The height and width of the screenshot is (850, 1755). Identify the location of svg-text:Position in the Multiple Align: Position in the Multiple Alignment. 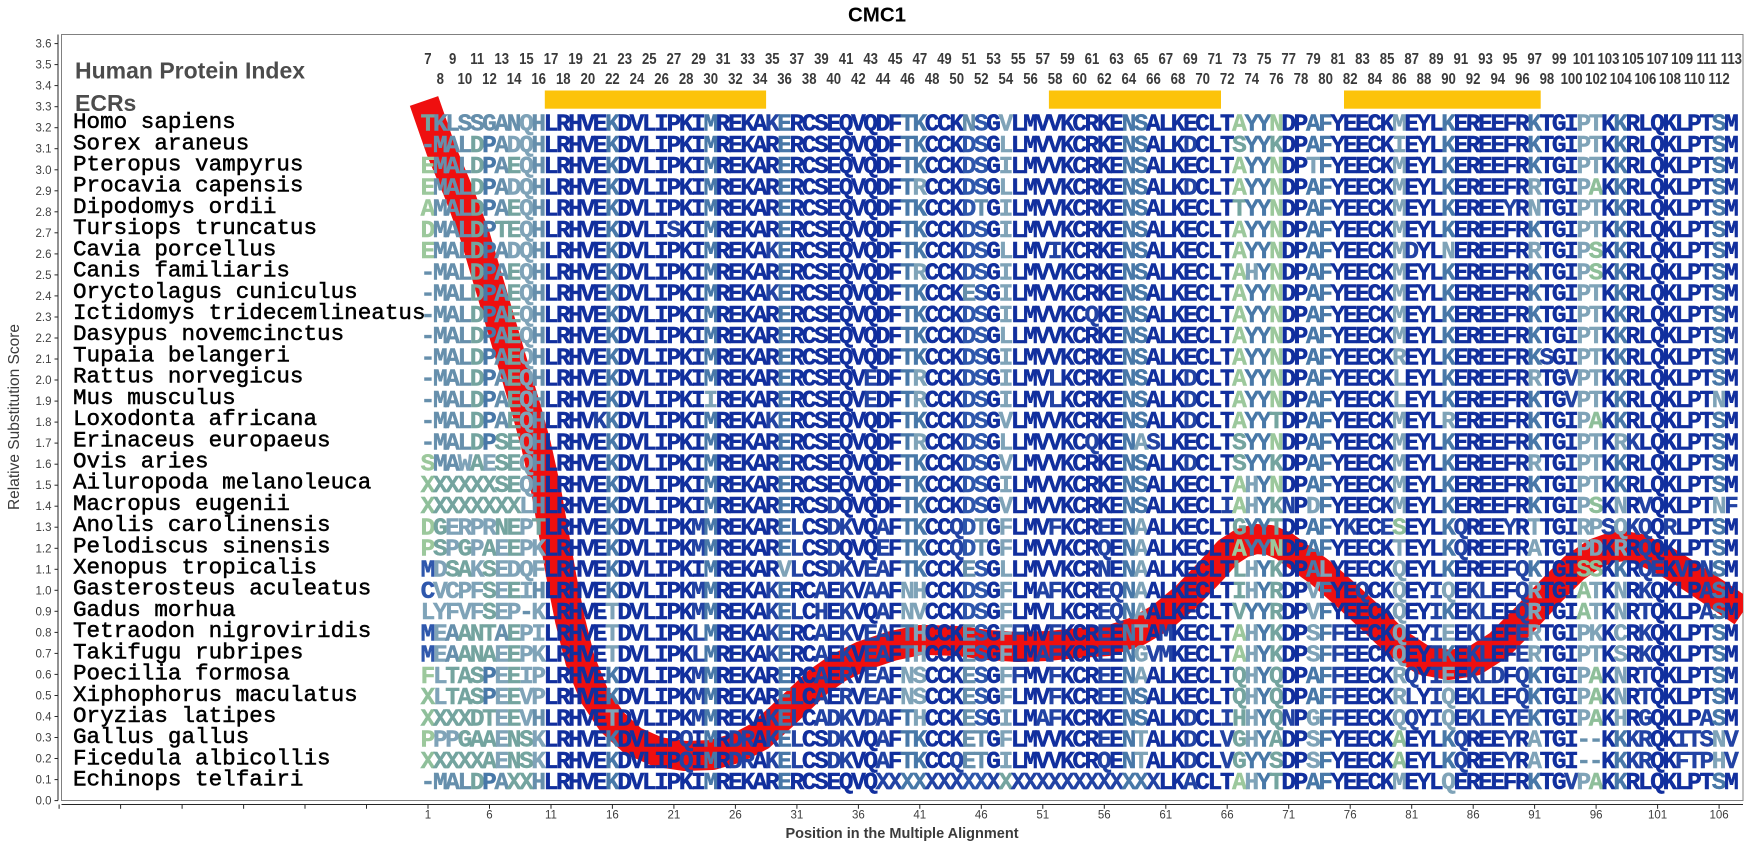
(901, 834).